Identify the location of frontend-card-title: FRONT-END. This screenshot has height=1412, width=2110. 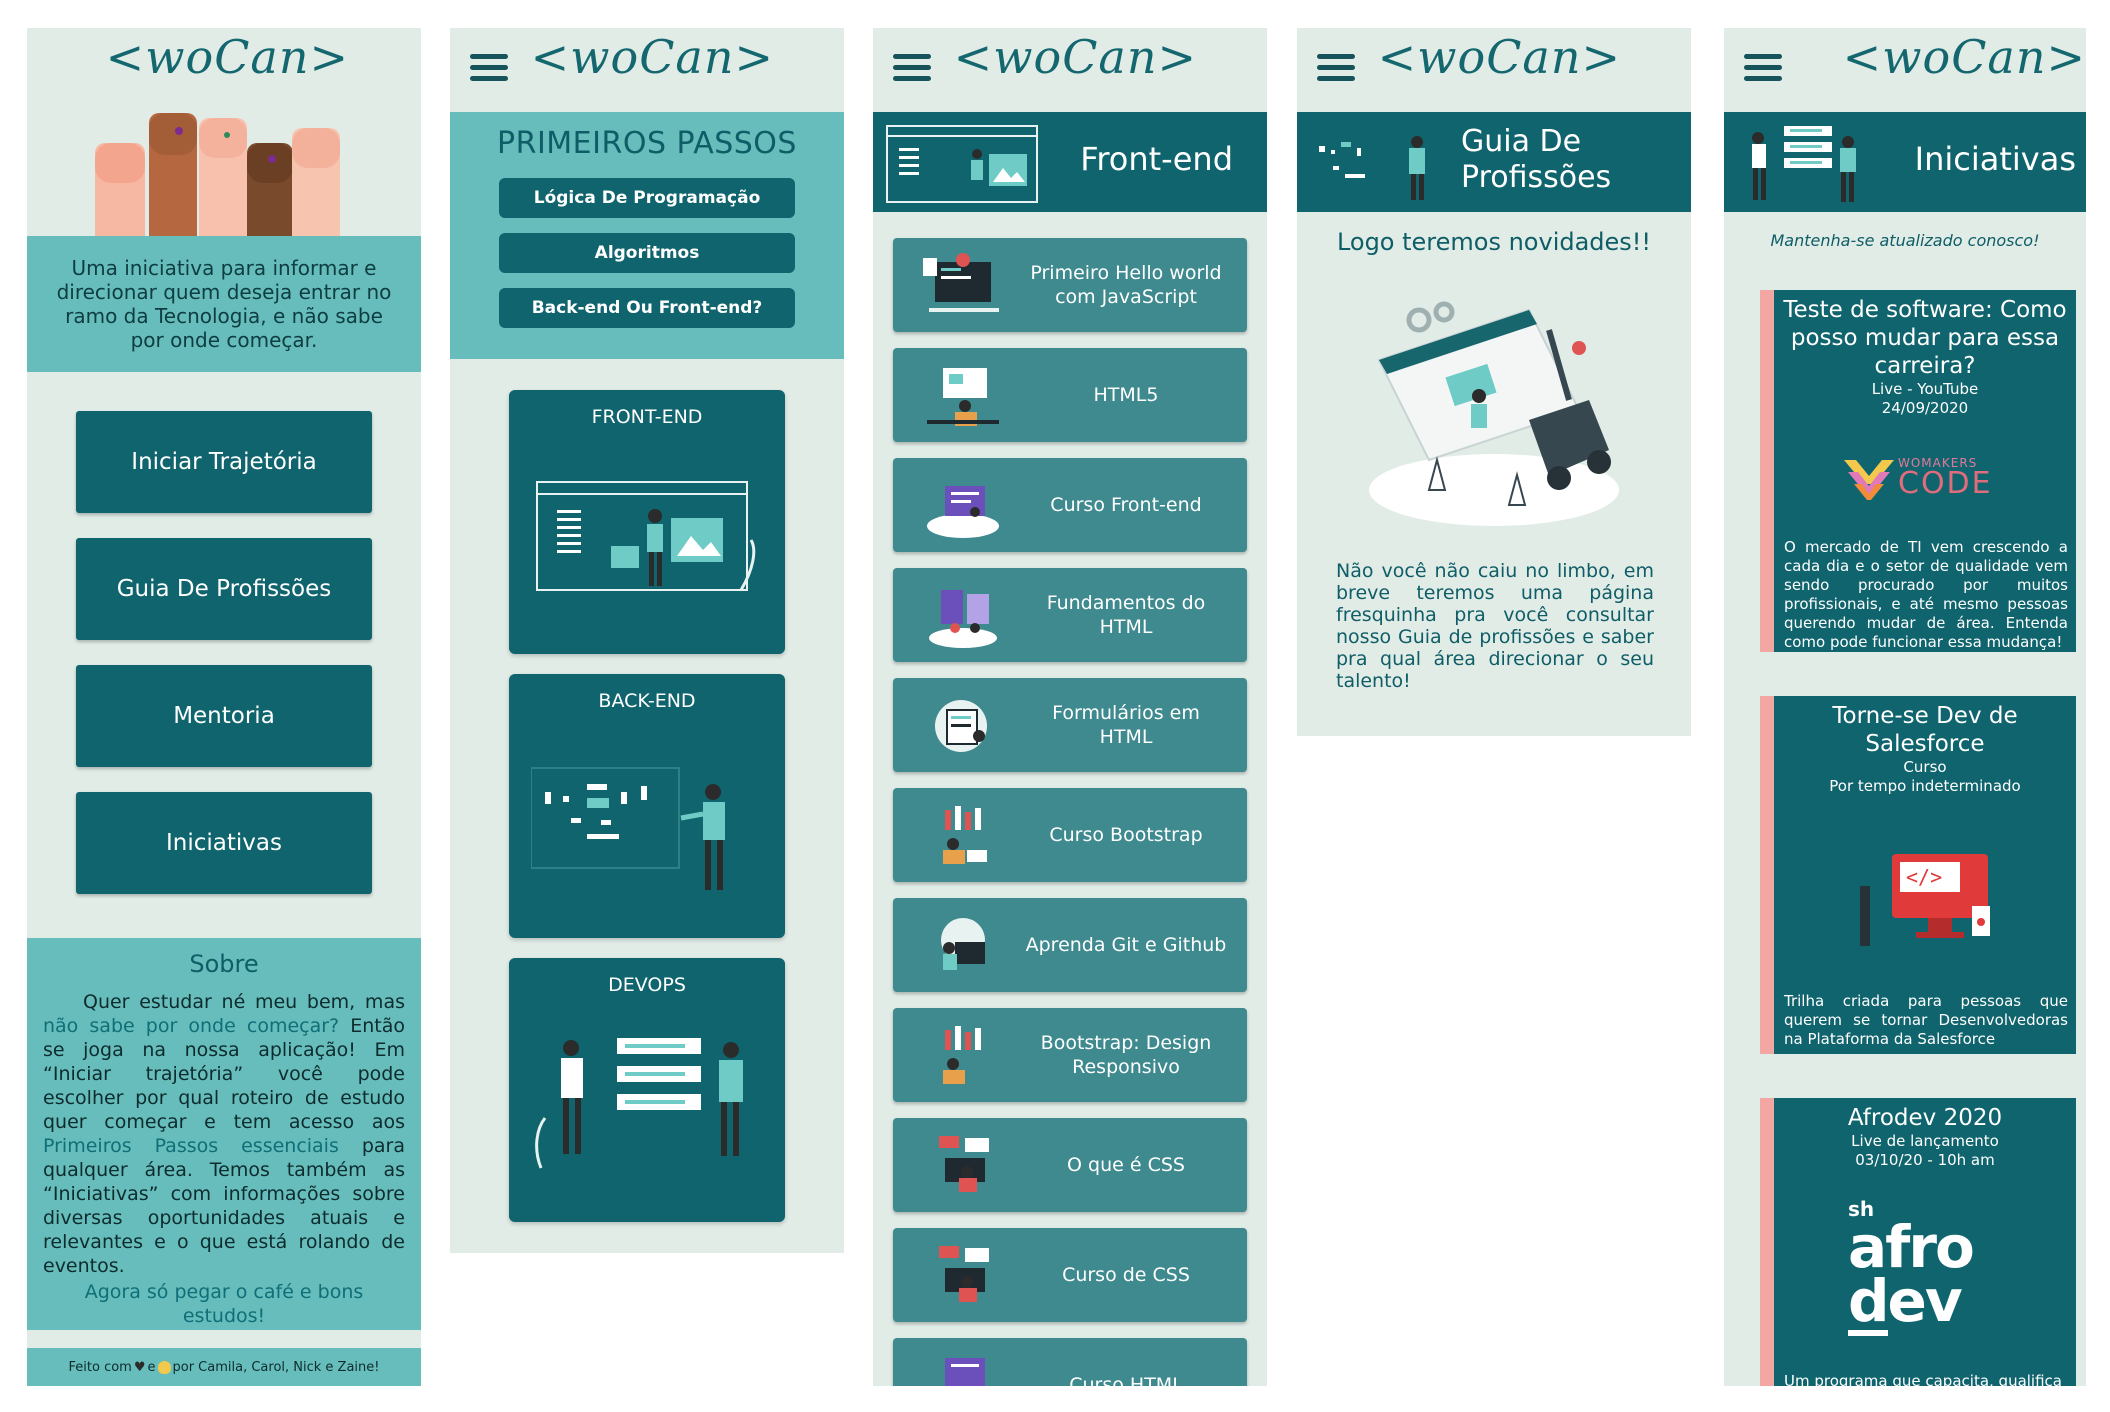
(647, 417).